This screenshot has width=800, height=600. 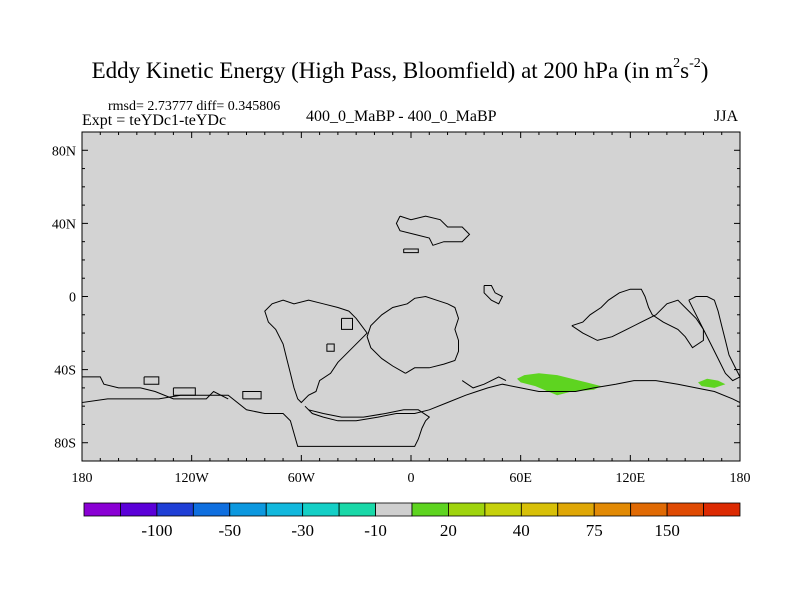 I want to click on title-s-text: s, so click(x=685, y=70).